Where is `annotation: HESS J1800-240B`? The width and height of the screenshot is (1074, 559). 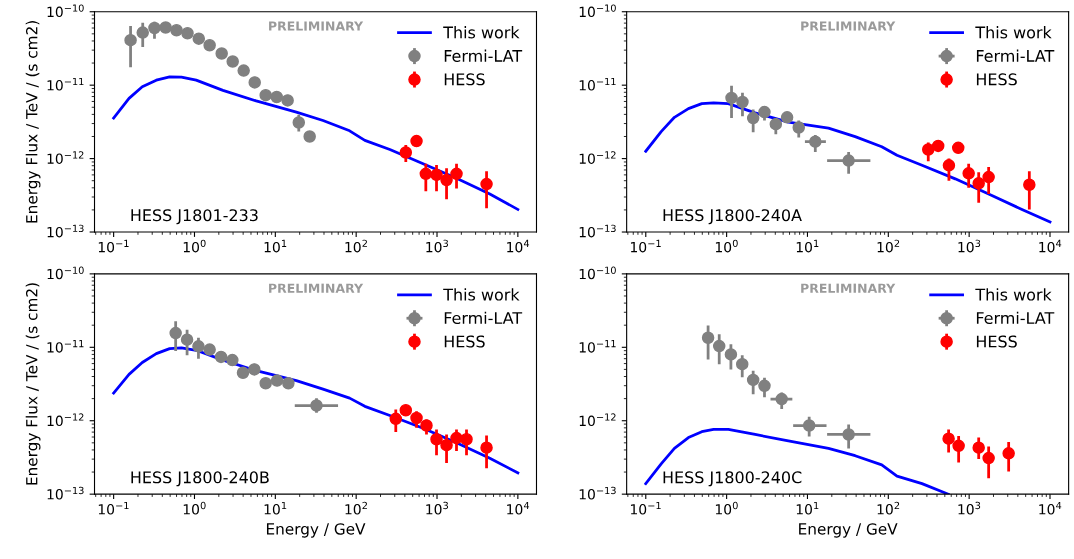 annotation: HESS J1800-240B is located at coordinates (200, 479).